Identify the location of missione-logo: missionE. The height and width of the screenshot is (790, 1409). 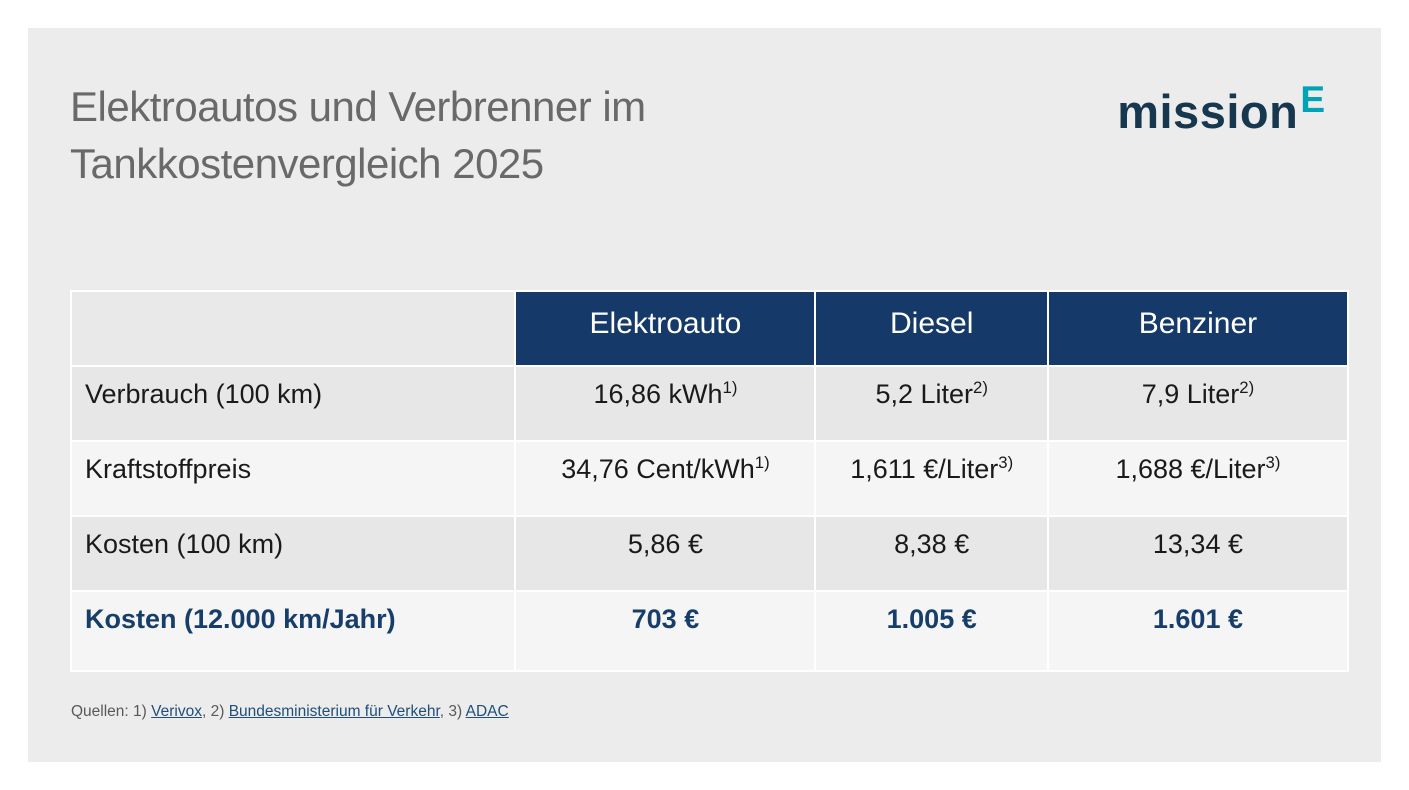
(1221, 109).